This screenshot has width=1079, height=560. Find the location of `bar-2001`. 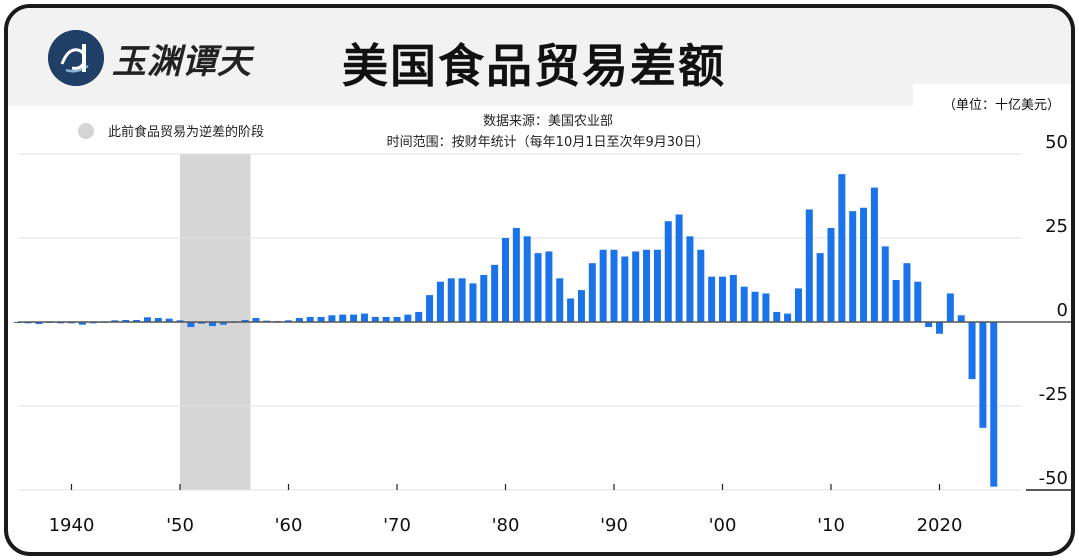

bar-2001 is located at coordinates (733, 298).